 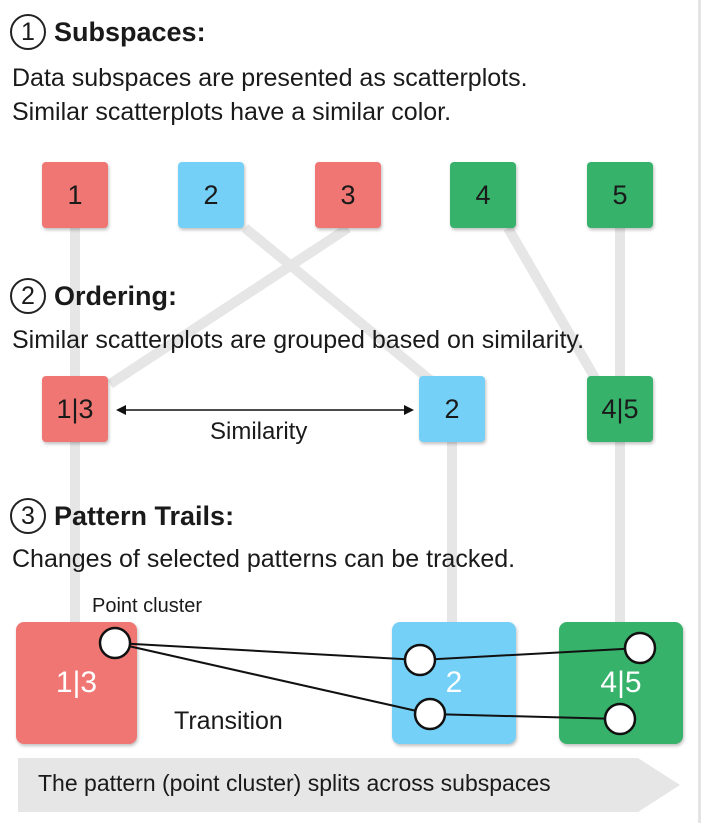 I want to click on heading-pattern-trails: 3 Pattern Trails:, so click(x=122, y=516).